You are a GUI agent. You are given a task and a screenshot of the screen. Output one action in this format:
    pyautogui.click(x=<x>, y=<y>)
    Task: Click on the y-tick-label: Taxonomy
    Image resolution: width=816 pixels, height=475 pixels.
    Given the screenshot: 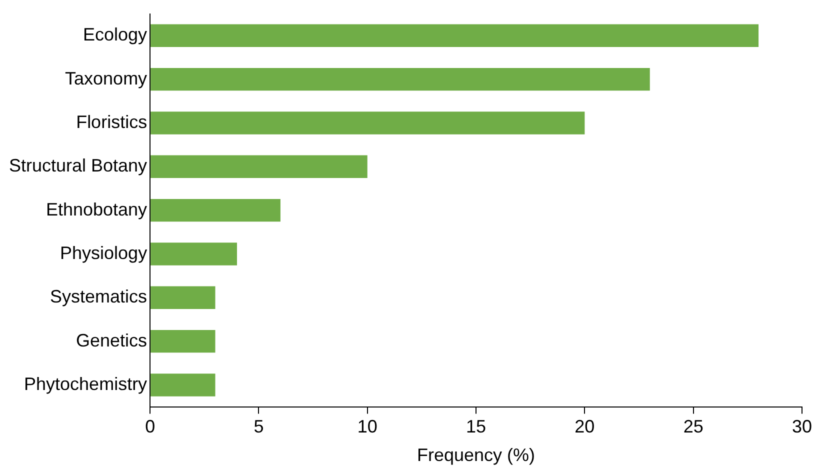 What is the action you would take?
    pyautogui.click(x=106, y=78)
    